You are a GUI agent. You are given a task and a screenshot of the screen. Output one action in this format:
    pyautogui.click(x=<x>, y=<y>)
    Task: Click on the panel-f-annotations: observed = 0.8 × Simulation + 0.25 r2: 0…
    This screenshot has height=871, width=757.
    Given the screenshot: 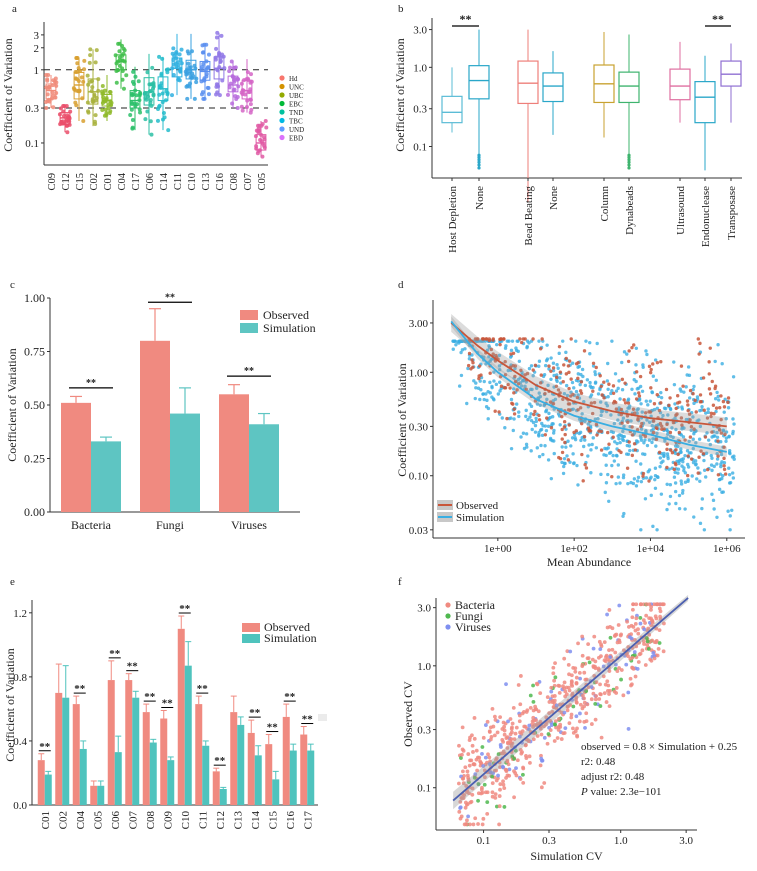 What is the action you would take?
    pyautogui.click(x=659, y=769)
    